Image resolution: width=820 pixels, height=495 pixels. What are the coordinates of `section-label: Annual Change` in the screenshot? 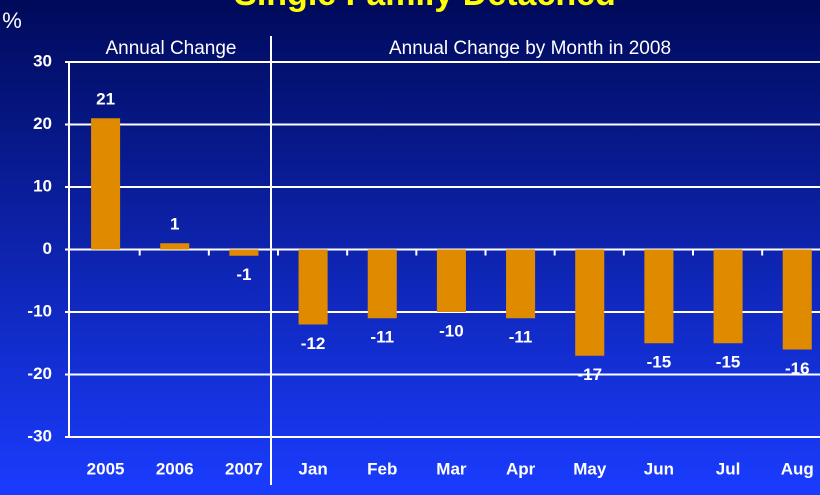 It's located at (171, 48).